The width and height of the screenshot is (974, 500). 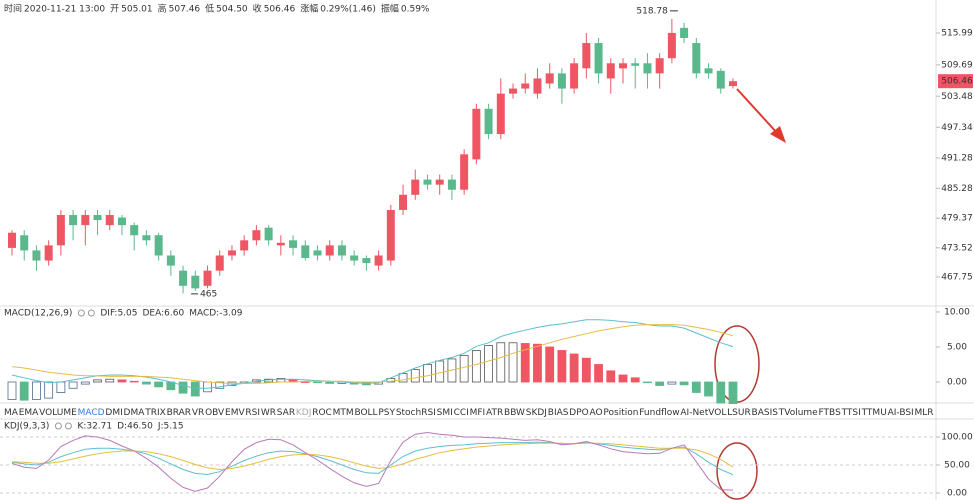 What do you see at coordinates (415, 413) in the screenshot?
I see `indicator-tab: StochRSI` at bounding box center [415, 413].